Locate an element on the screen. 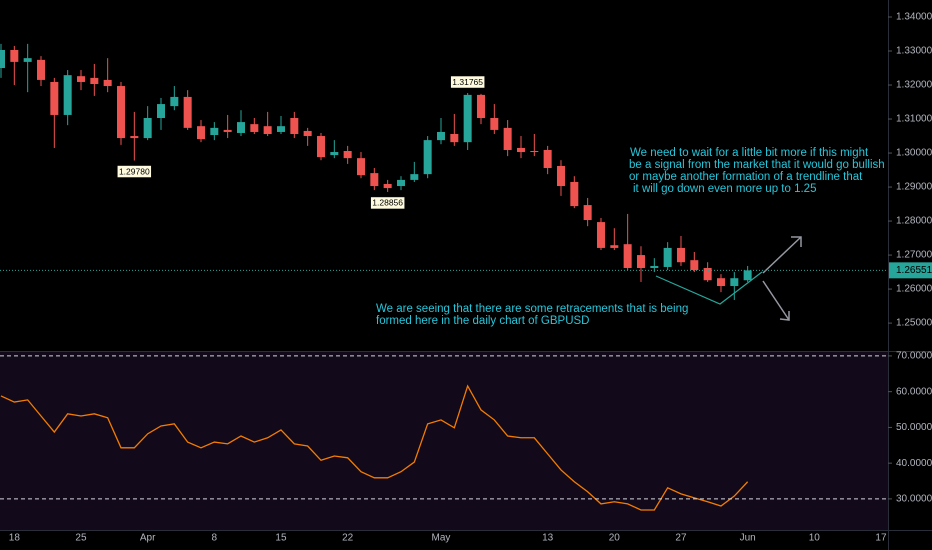 The width and height of the screenshot is (932, 550). arrows is located at coordinates (782, 278).